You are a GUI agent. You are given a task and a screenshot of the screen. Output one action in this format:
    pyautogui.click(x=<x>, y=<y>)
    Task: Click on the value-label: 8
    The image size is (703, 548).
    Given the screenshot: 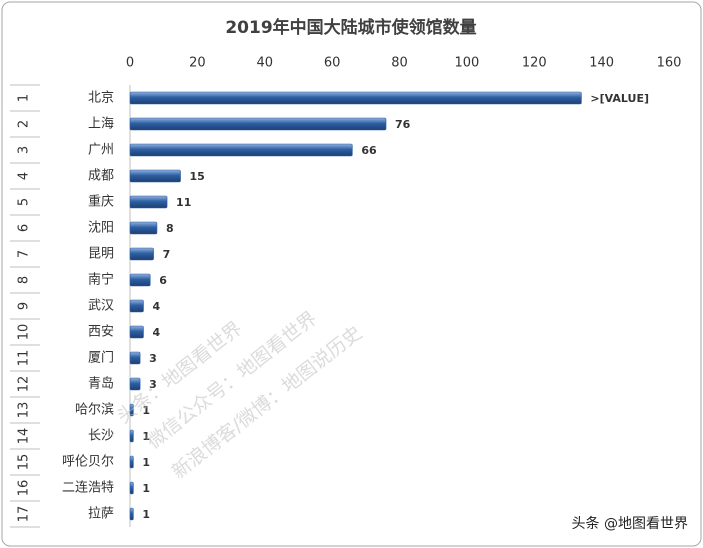 What is the action you would take?
    pyautogui.click(x=170, y=228)
    